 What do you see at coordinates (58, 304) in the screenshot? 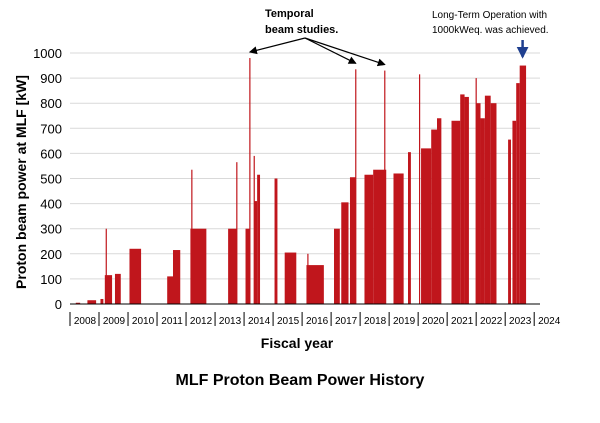
I see `y-tick-label-0: 0` at bounding box center [58, 304].